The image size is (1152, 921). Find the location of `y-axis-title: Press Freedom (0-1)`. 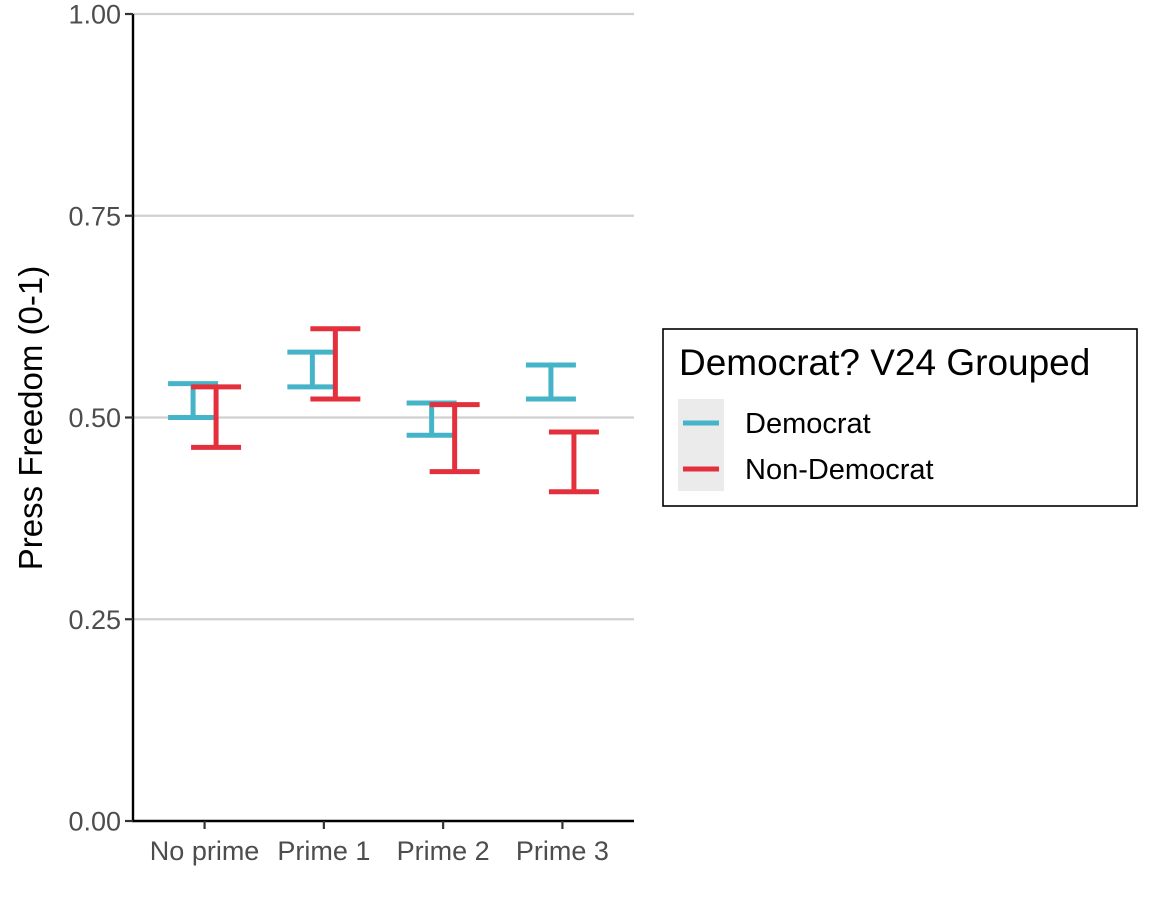

y-axis-title: Press Freedom (0-1) is located at coordinates (30, 418).